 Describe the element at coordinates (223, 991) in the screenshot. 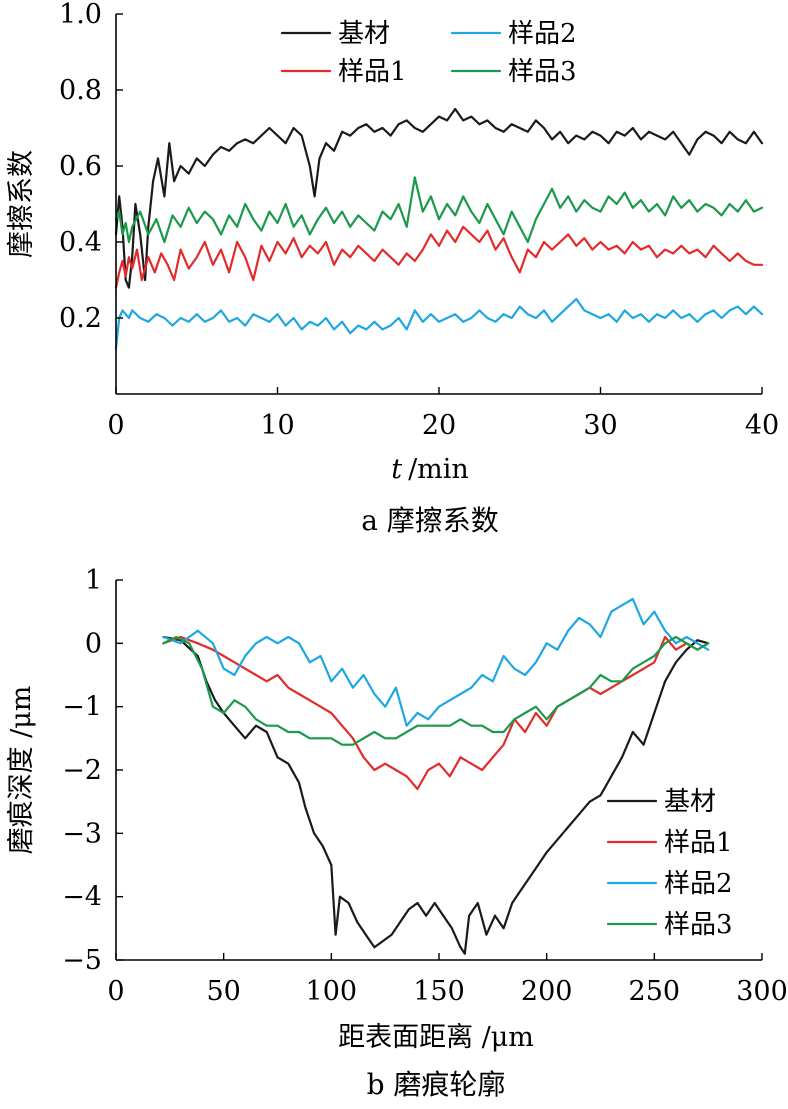

I see `chart-b-xtick-label: 50` at that location.